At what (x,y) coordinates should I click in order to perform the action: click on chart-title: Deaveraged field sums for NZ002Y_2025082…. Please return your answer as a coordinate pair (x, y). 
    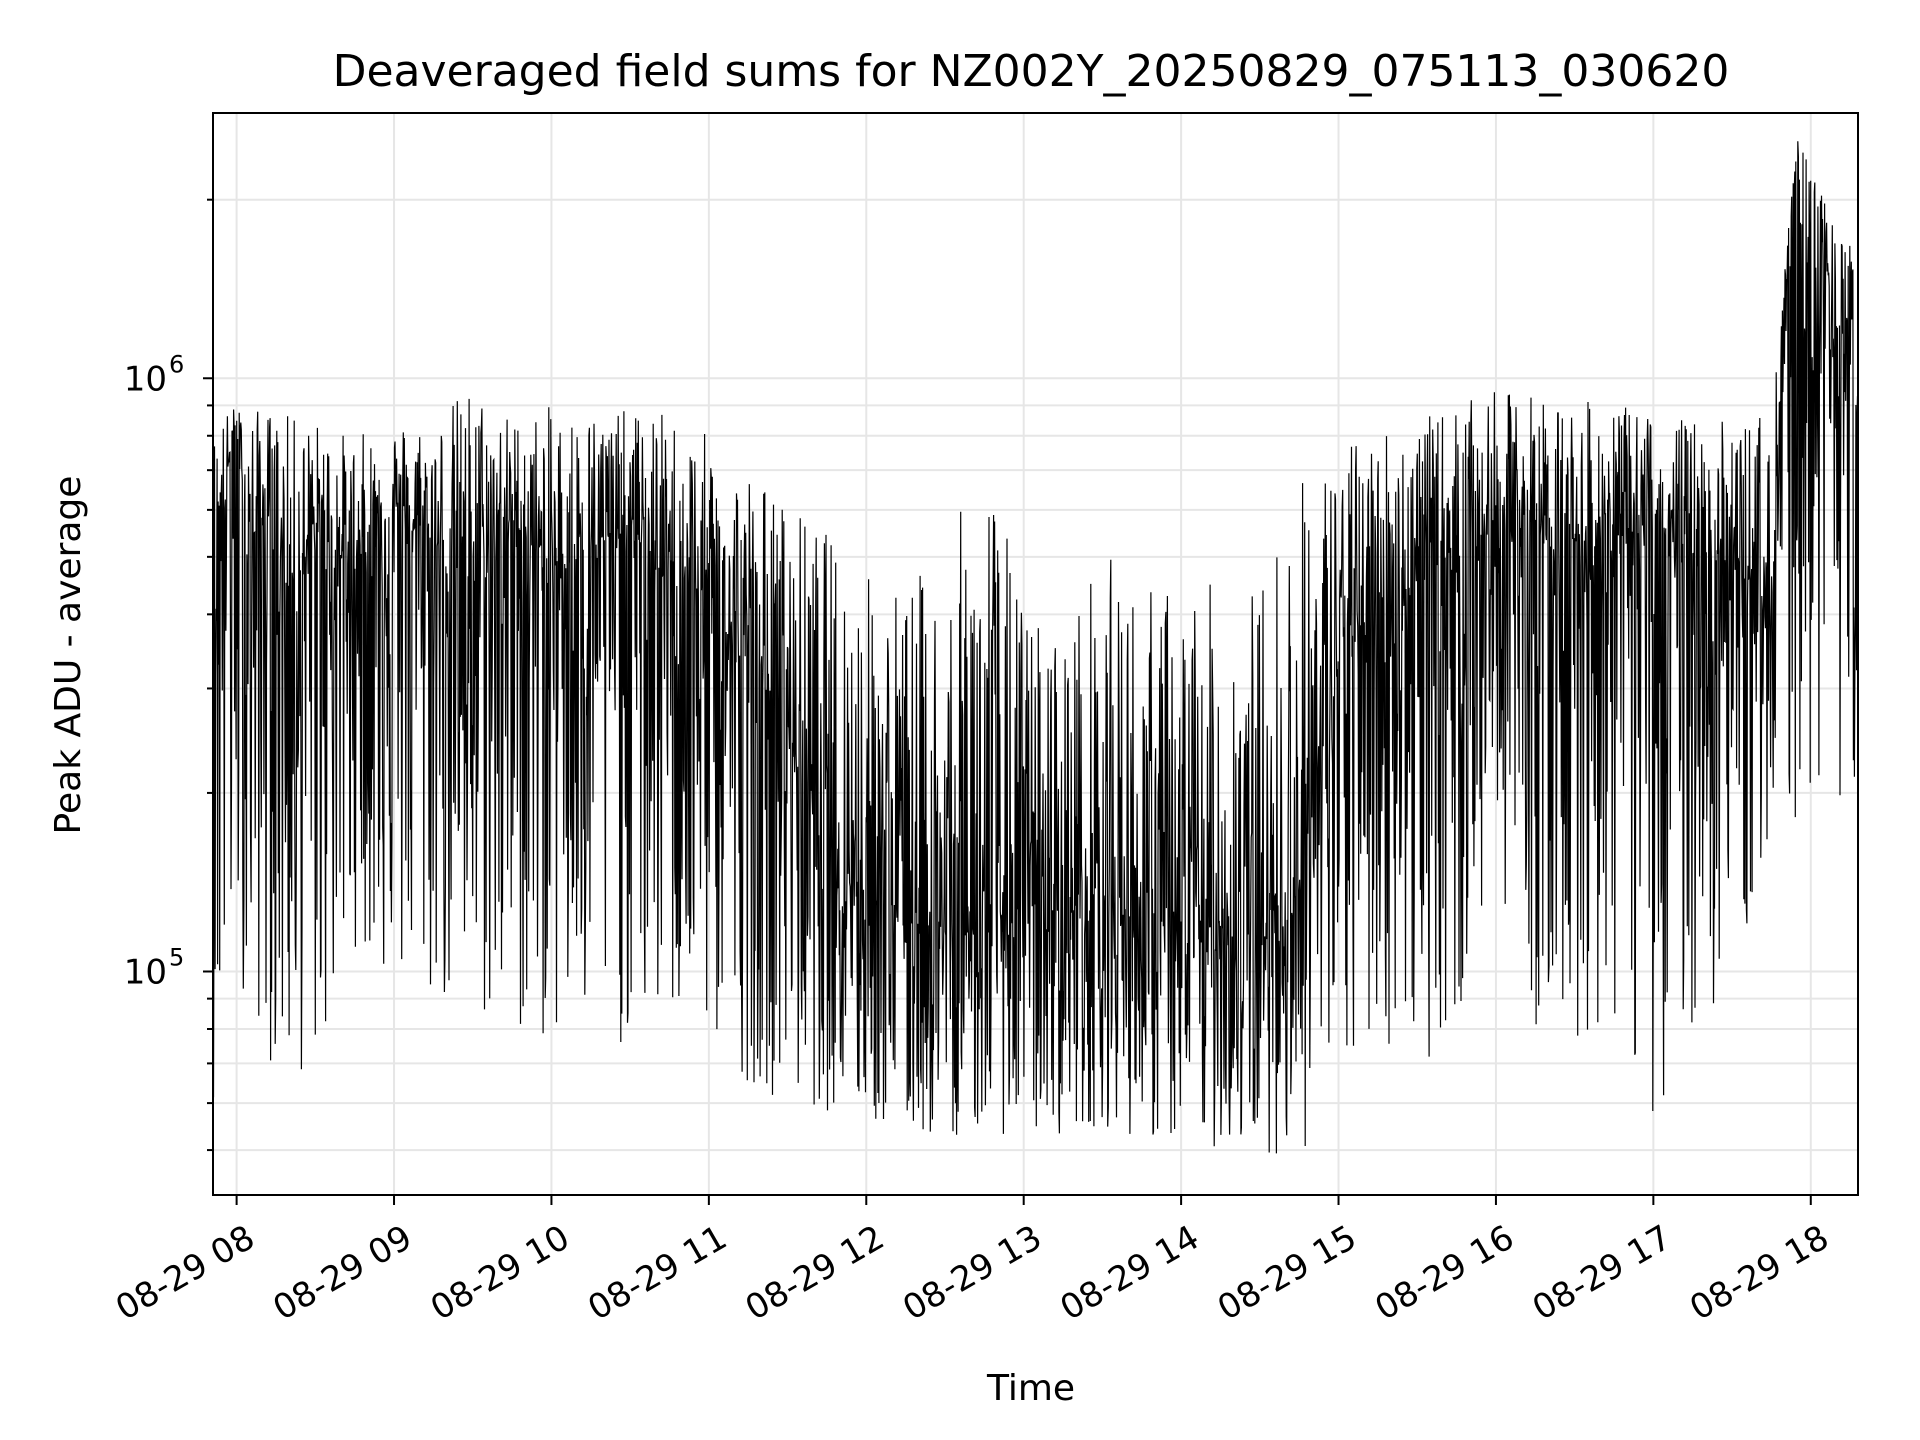
    Looking at the image, I should click on (1031, 71).